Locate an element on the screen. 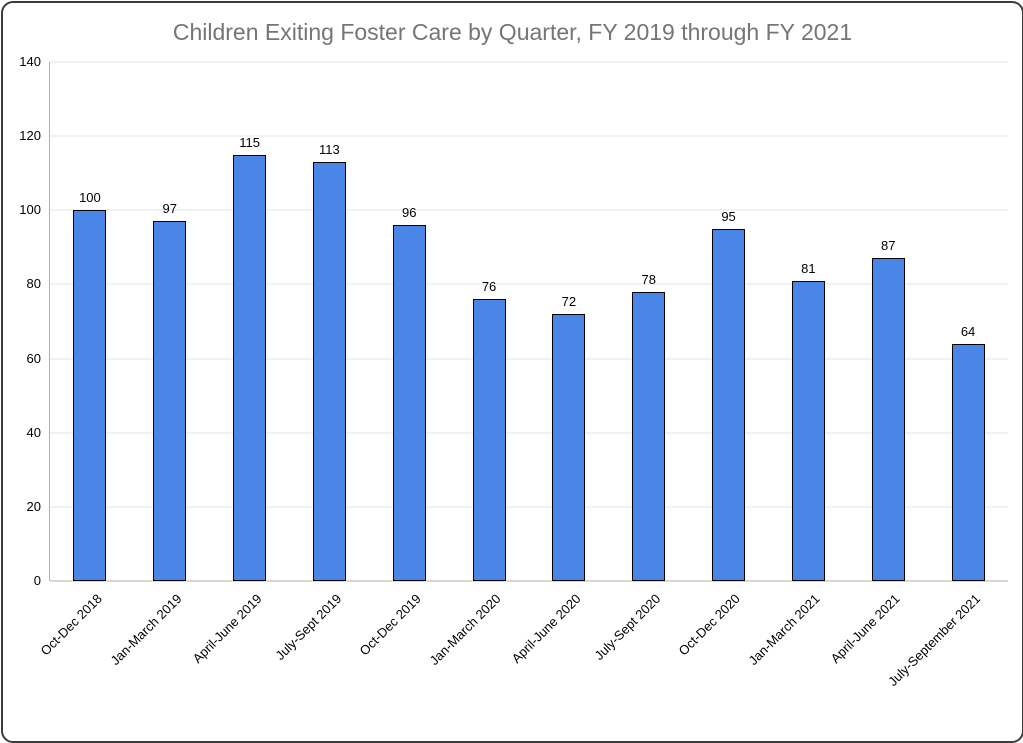 This screenshot has width=1023, height=743. bar-group: 115 is located at coordinates (250, 321).